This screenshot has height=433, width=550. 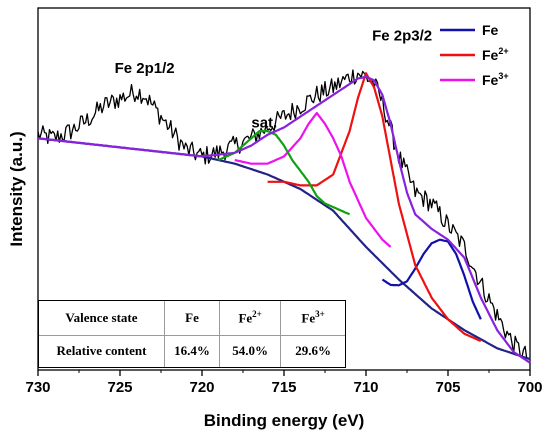 I want to click on legend-entry-label: Fe, so click(x=490, y=30).